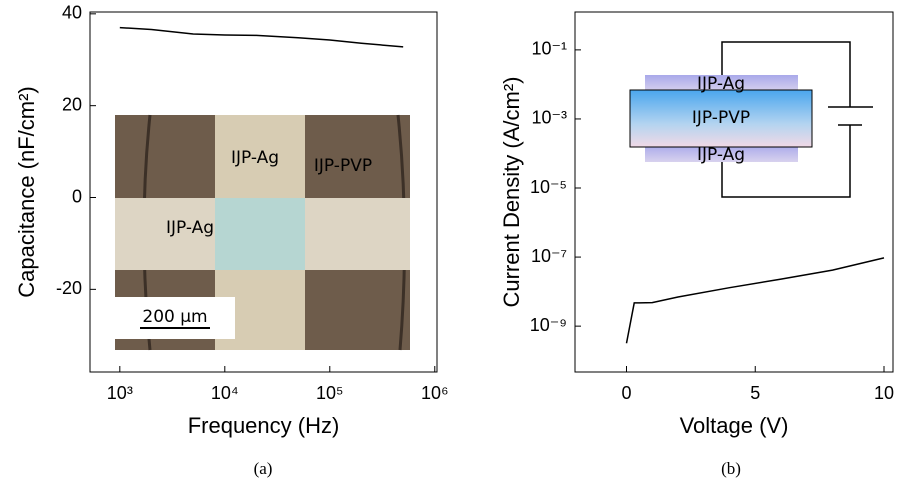  Describe the element at coordinates (264, 425) in the screenshot. I see `x-axis-title: Frequency (Hz)` at that location.